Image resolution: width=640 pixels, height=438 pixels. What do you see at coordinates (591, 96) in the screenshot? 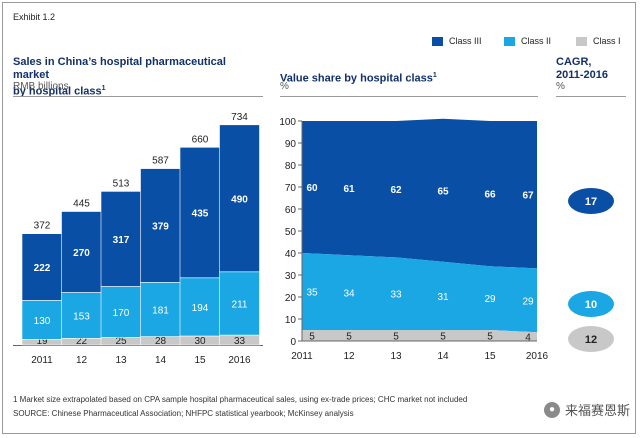
I see `right-panel-rule` at bounding box center [591, 96].